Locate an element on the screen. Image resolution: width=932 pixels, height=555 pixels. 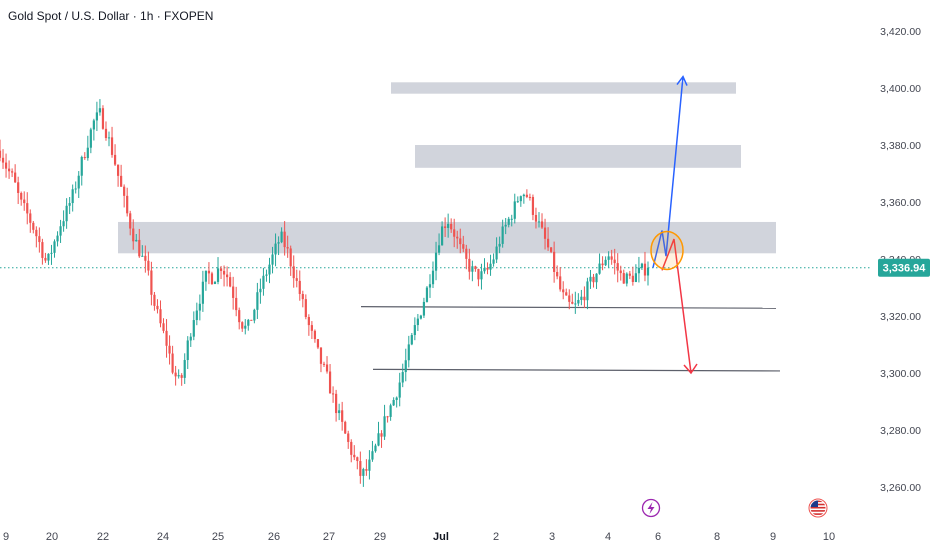
current-price-badge: 3,336.94 is located at coordinates (904, 267).